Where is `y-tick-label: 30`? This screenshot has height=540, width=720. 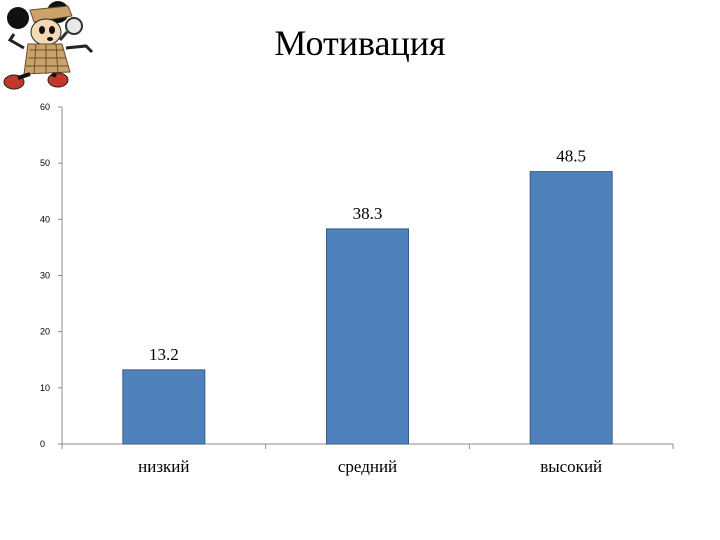
y-tick-label: 30 is located at coordinates (45, 276).